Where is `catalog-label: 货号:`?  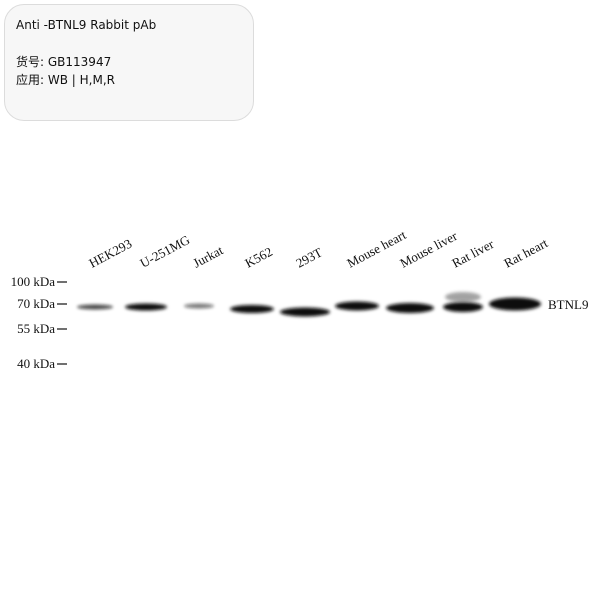
catalog-label: 货号: is located at coordinates (30, 62).